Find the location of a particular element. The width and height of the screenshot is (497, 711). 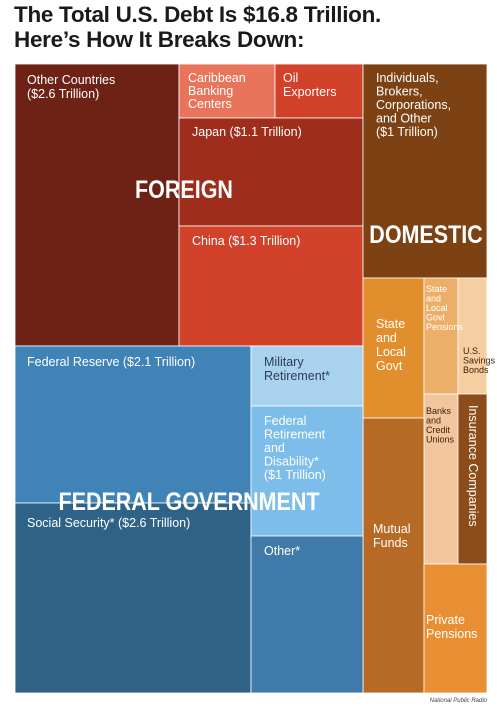

label-private-pensions: Private Pensions is located at coordinates (451, 627).